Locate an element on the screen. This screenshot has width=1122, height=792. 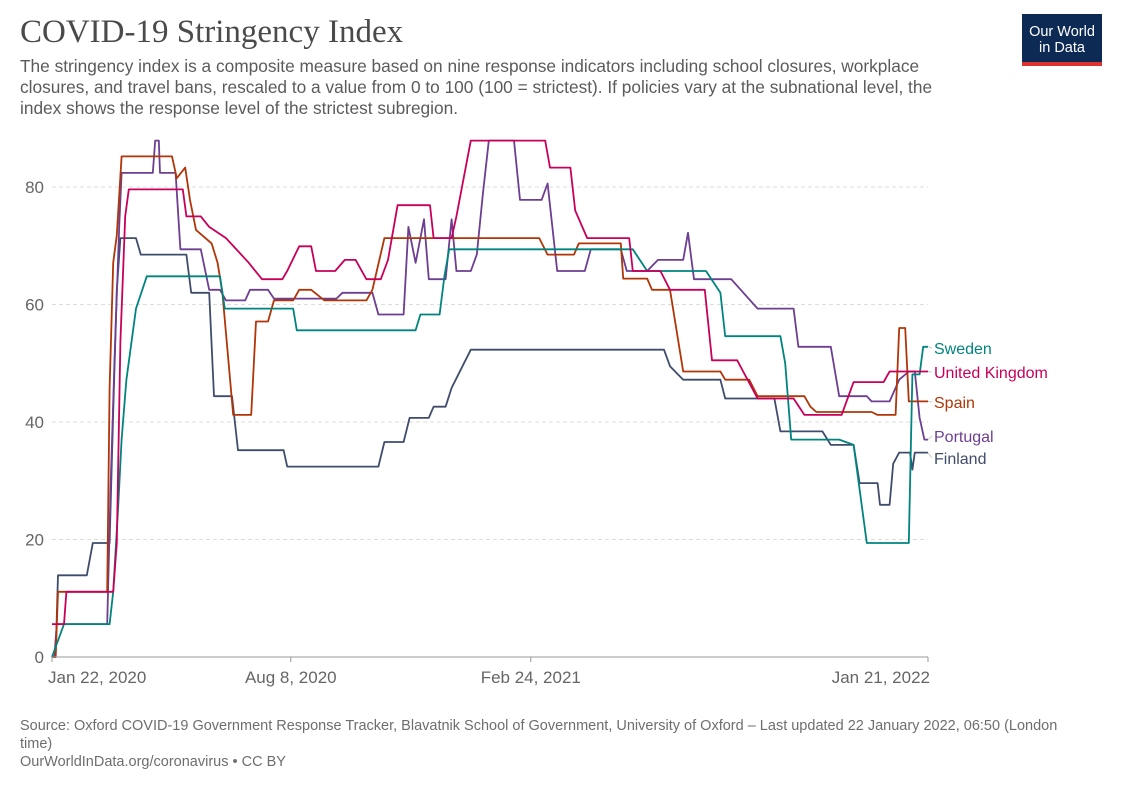
x-tick-label: Jan 22, 2020 is located at coordinates (97, 677).